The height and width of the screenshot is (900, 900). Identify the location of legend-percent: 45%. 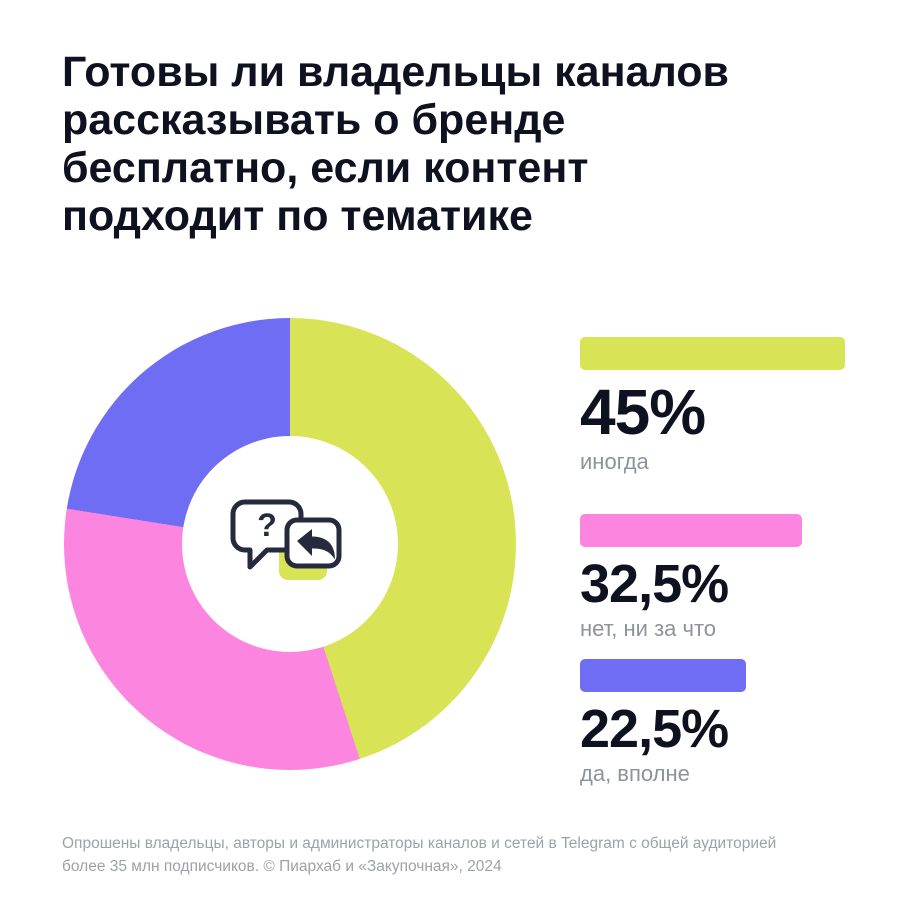
(643, 412).